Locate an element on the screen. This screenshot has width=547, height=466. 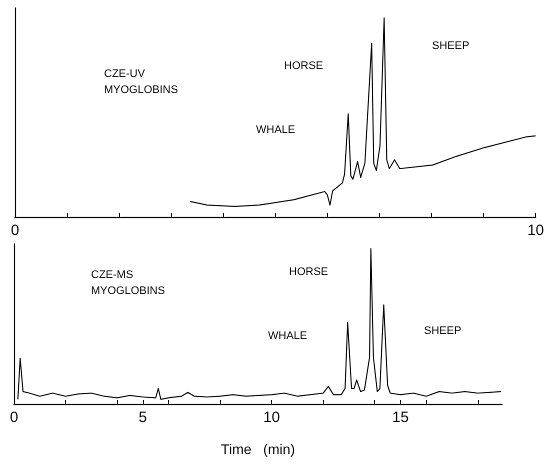
x-tick-label: 15 is located at coordinates (400, 417).